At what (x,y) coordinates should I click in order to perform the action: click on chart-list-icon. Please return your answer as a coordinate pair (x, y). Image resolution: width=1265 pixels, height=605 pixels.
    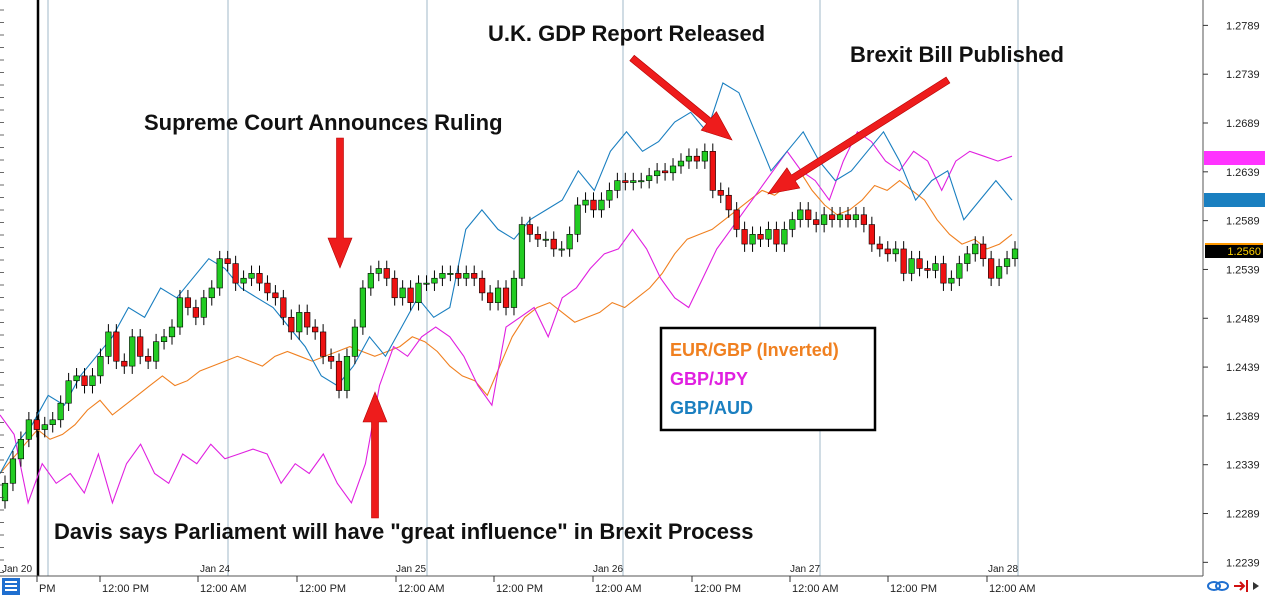
    Looking at the image, I should click on (11, 586).